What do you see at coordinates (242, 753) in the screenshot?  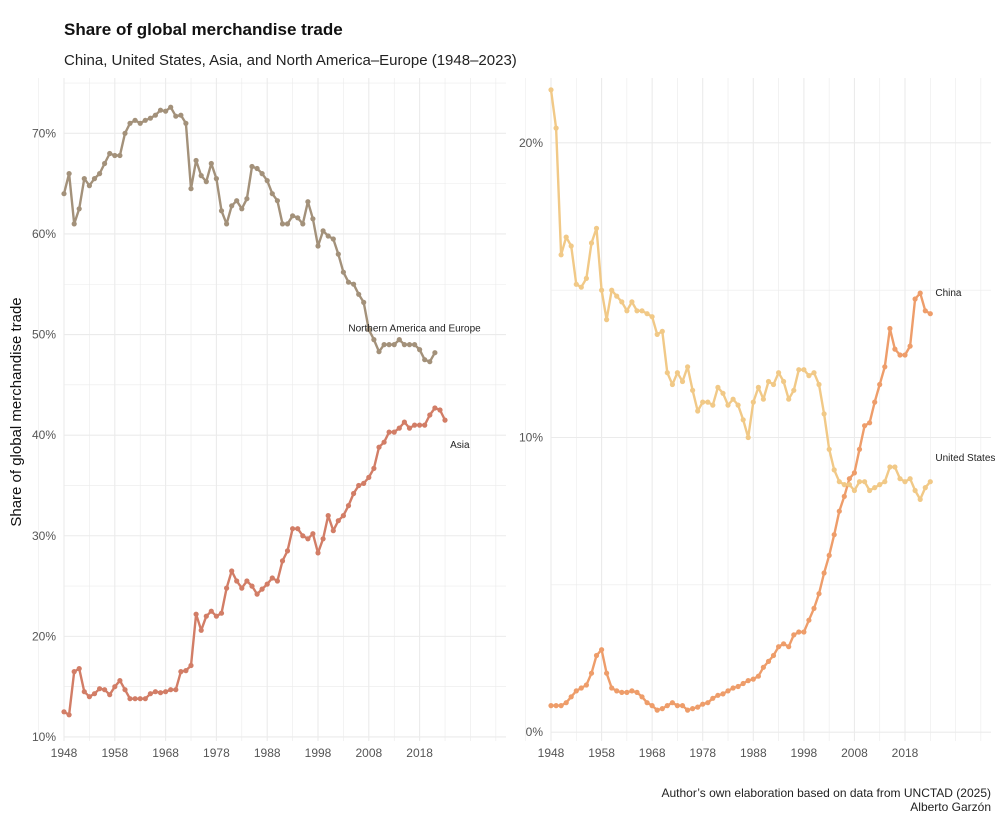 I see `left-x-tick-labels: 1948 1958 1968 1978 1988 1998 2008 2018` at bounding box center [242, 753].